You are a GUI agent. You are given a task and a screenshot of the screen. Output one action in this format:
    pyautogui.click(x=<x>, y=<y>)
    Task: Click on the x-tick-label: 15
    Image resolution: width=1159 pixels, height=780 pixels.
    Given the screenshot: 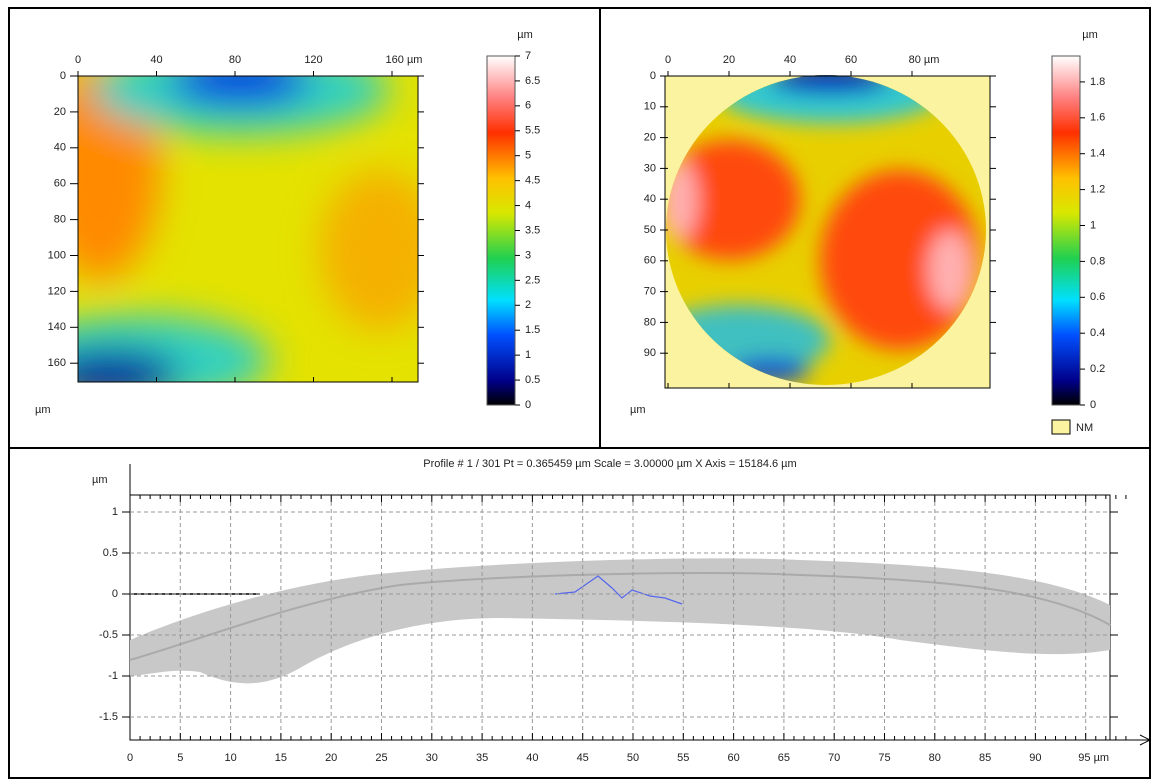 What is the action you would take?
    pyautogui.click(x=281, y=758)
    